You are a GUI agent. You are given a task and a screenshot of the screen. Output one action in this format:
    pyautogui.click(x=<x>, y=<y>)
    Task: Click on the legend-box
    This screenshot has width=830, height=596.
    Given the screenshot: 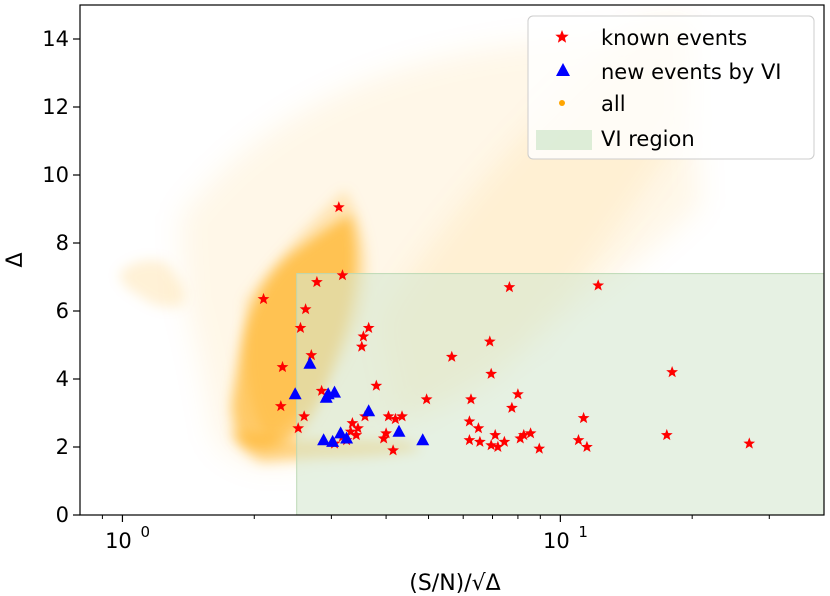 What is the action you would take?
    pyautogui.click(x=671, y=87)
    